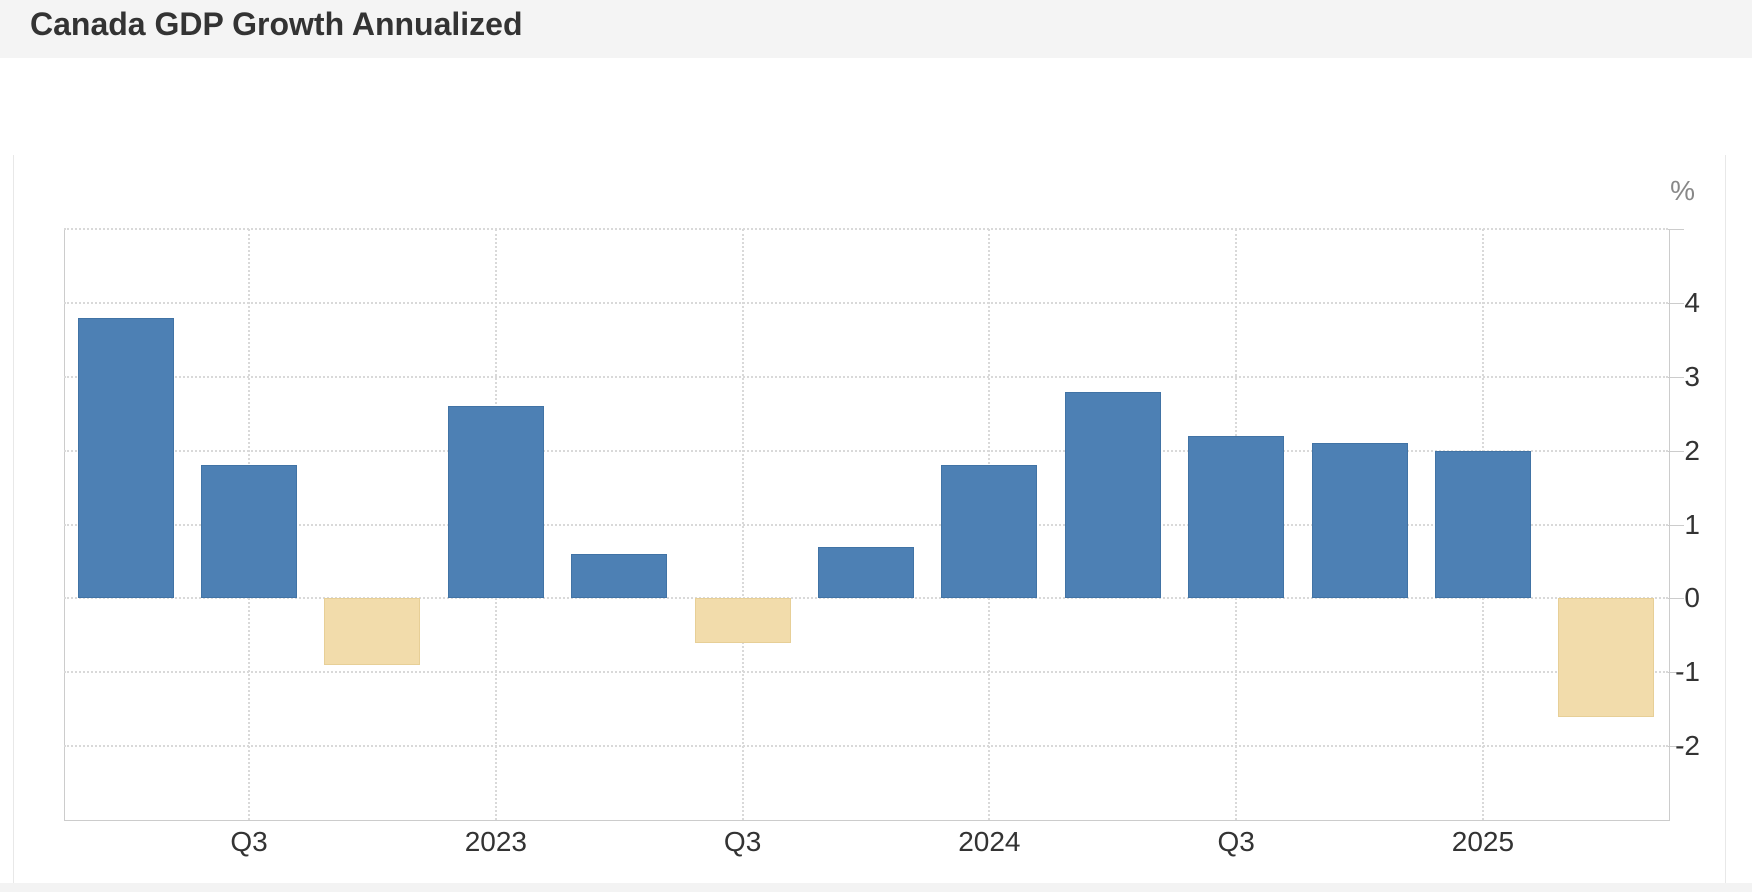 This screenshot has width=1752, height=892. I want to click on bar-2025-q1, so click(1482, 524).